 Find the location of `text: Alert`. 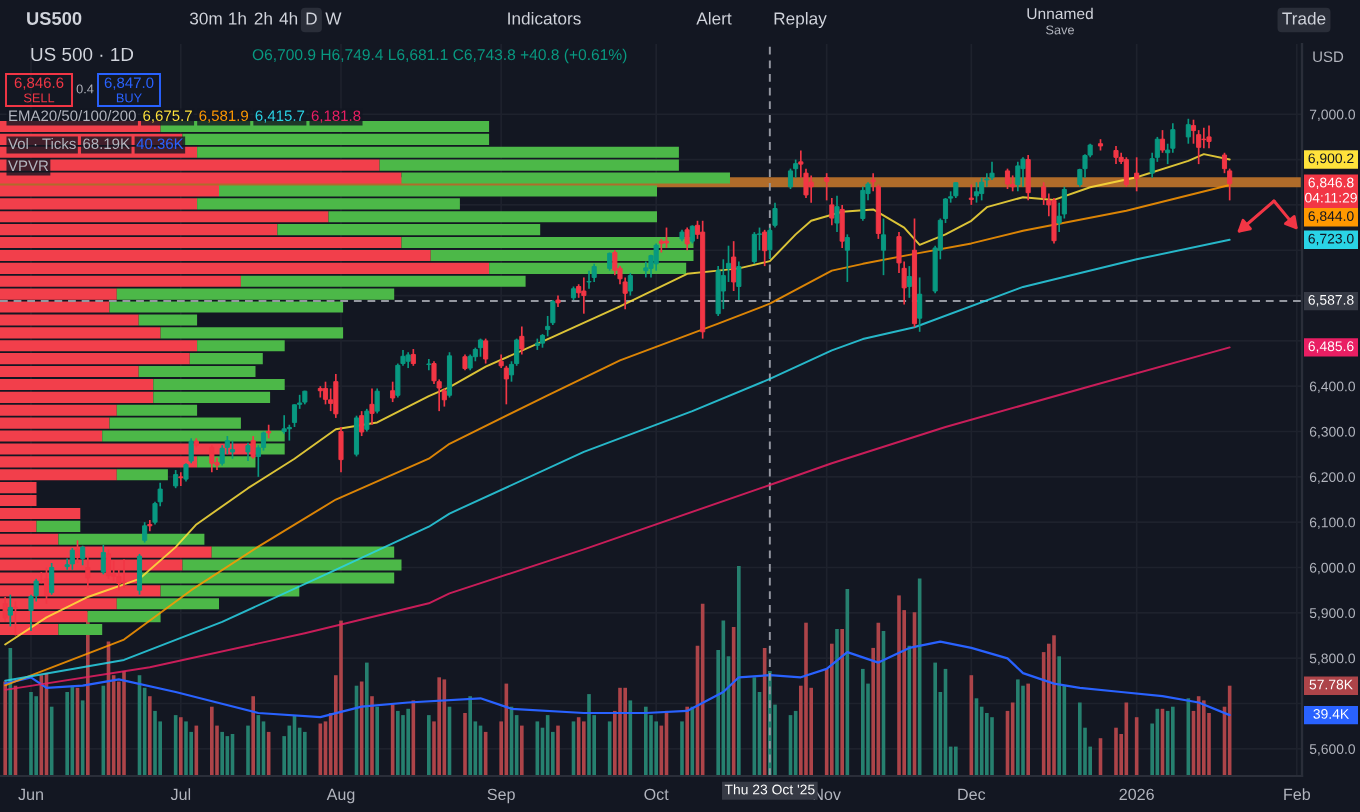

text: Alert is located at coordinates (714, 18).